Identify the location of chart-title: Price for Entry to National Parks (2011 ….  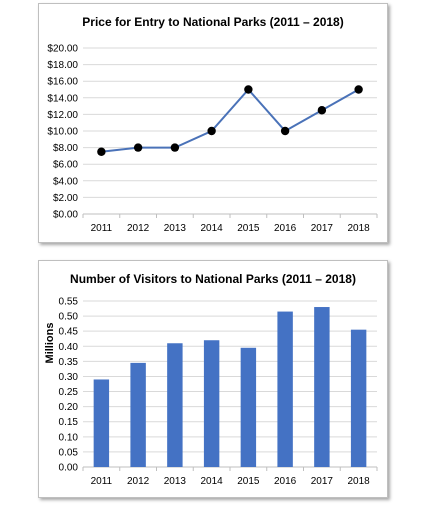
(212, 22).